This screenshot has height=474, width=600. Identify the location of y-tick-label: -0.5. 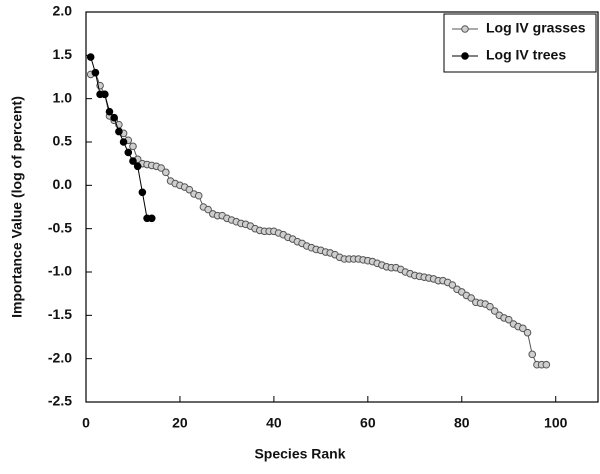
(60, 227).